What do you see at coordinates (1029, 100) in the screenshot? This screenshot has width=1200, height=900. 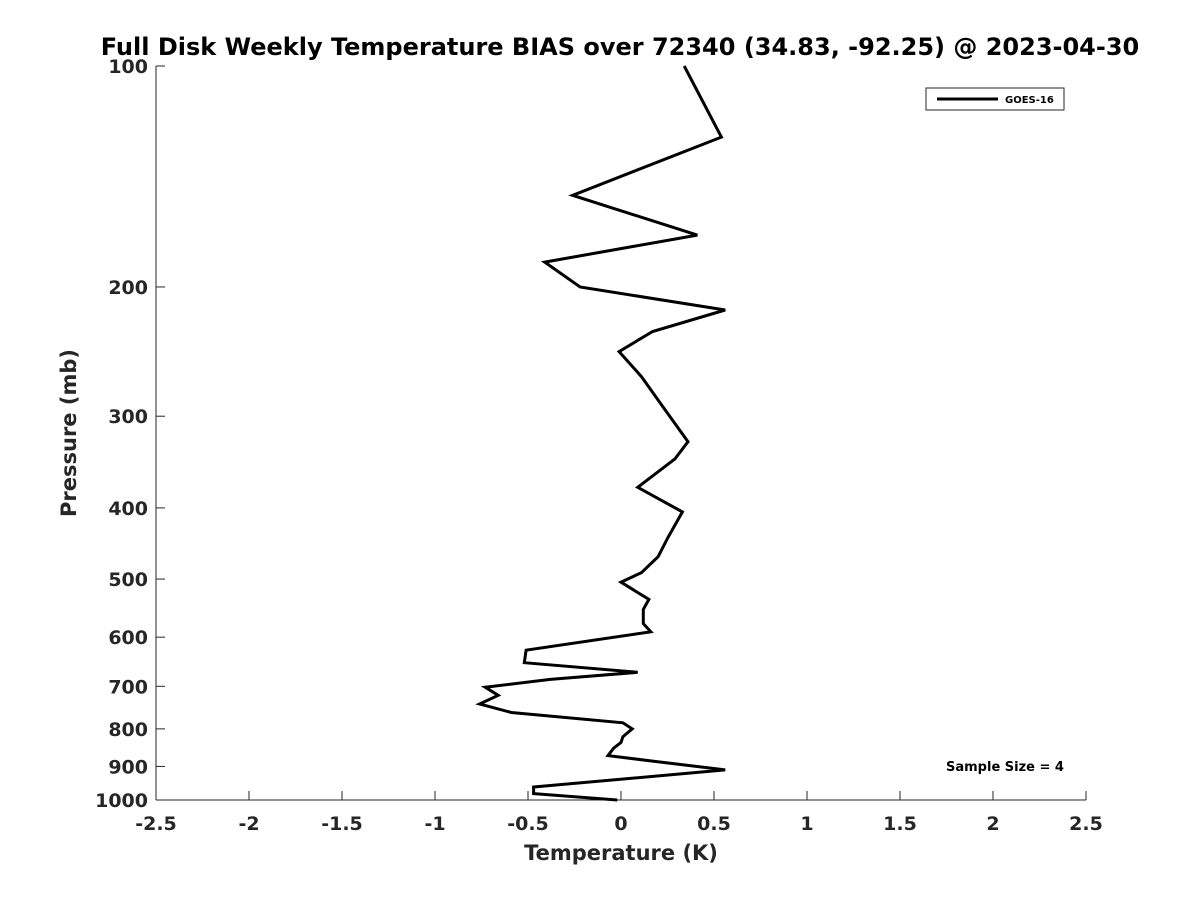 I see `legend-entry-label: GOES-16` at bounding box center [1029, 100].